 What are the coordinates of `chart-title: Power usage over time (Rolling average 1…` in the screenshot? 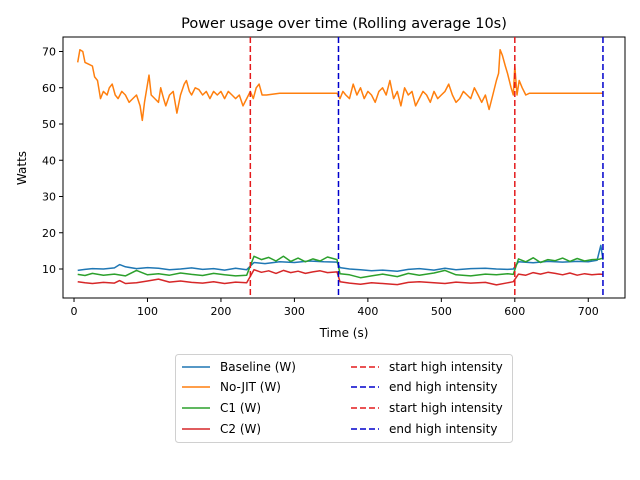 It's located at (344, 24).